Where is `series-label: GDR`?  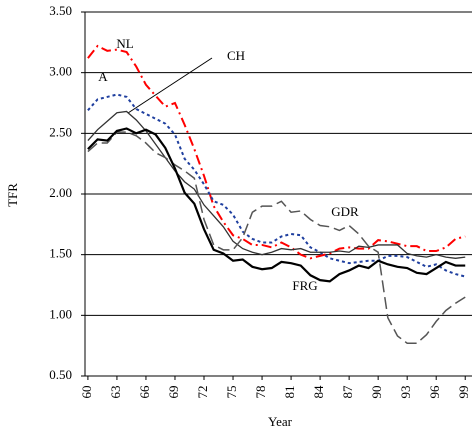 series-label: GDR is located at coordinates (345, 211).